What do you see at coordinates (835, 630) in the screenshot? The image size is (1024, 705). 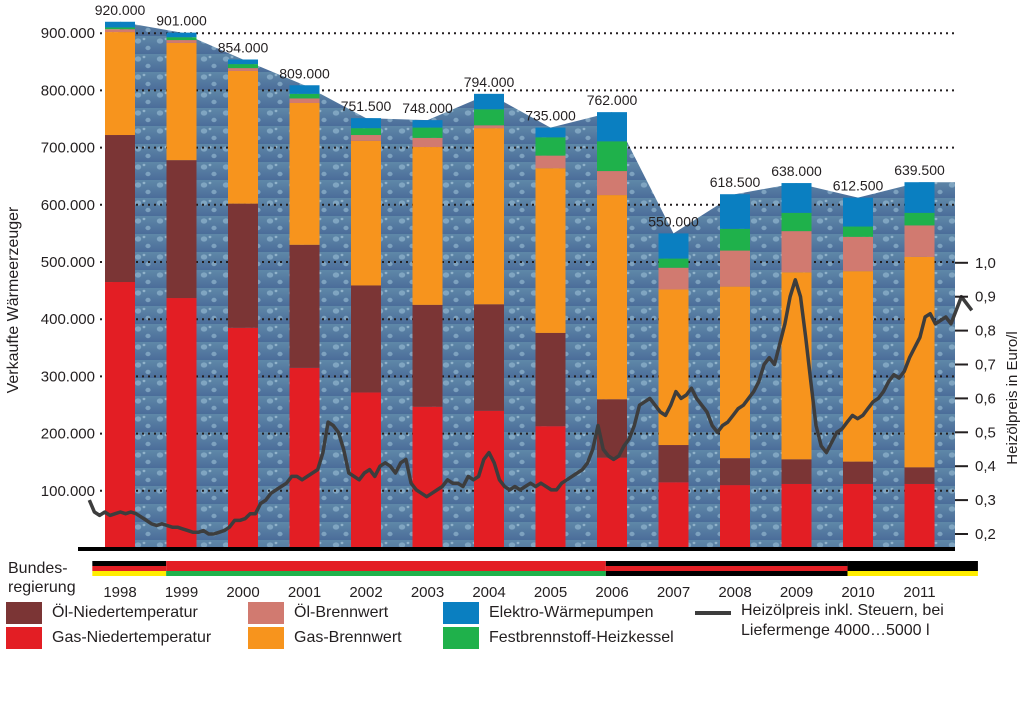 I see `legend-label-line2: Liefermenge 4000…5000 l` at bounding box center [835, 630].